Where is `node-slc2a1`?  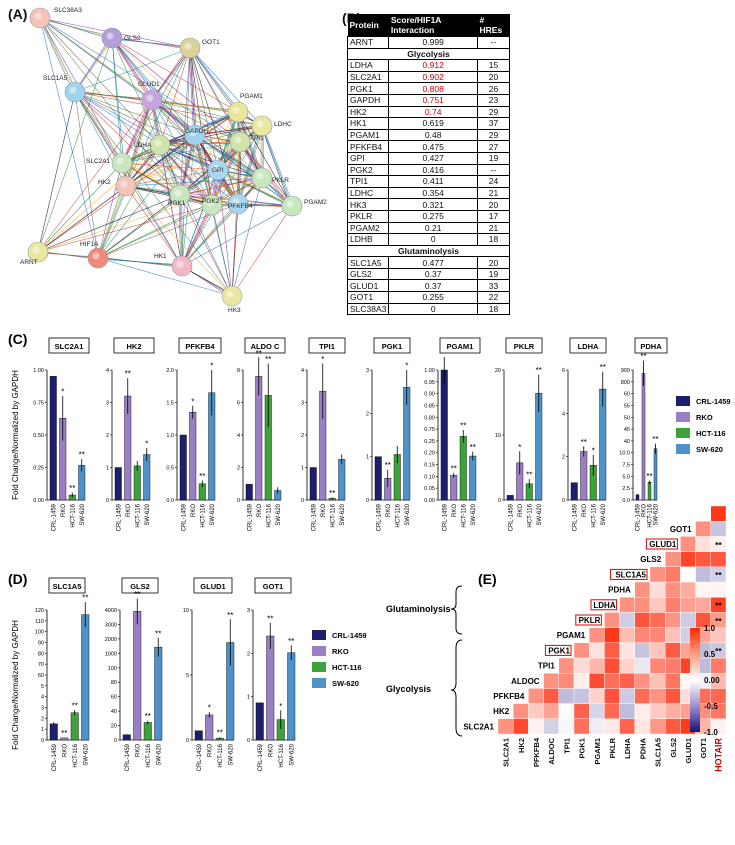
node-slc2a1 is located at coordinates (122, 163).